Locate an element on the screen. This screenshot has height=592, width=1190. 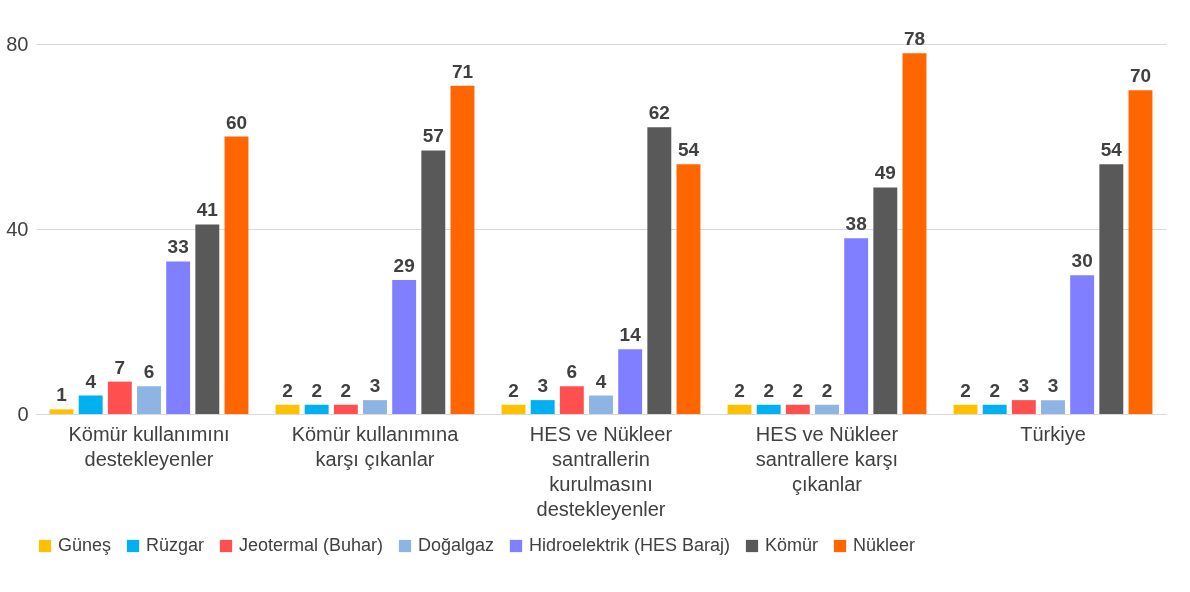
x-tick-label: HES ve Nükleer santrallere karşı çıkanlar is located at coordinates (827, 458).